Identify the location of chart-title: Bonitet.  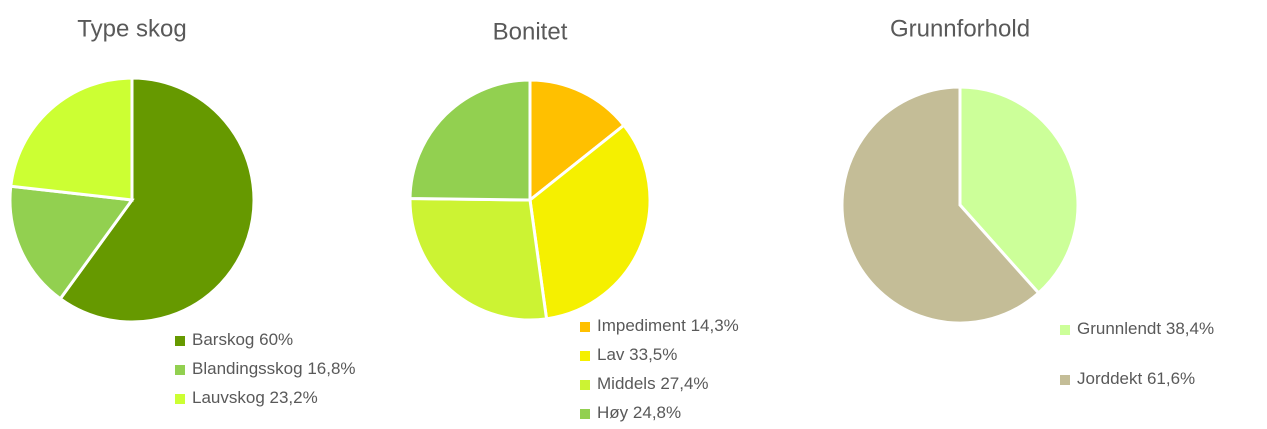
(530, 31).